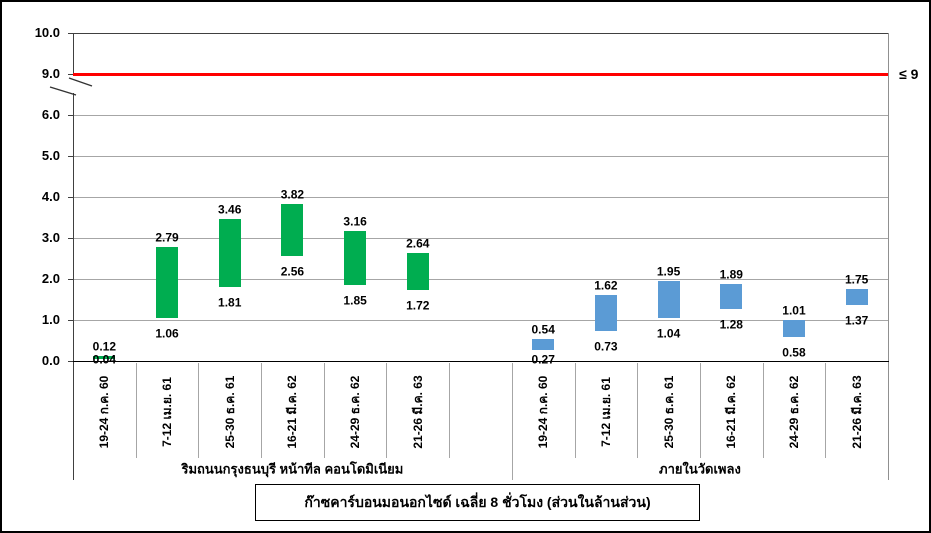  What do you see at coordinates (888, 256) in the screenshot?
I see `plot-right-border` at bounding box center [888, 256].